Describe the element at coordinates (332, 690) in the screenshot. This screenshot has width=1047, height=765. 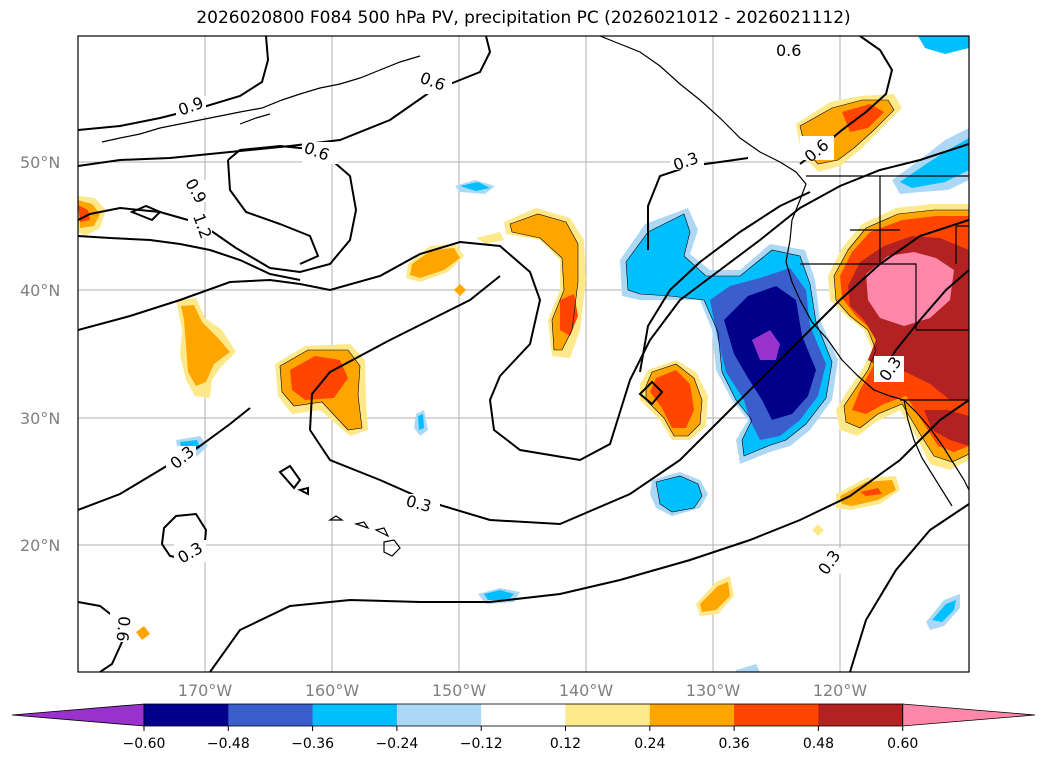
I see `svg-text: 160°W` at that location.